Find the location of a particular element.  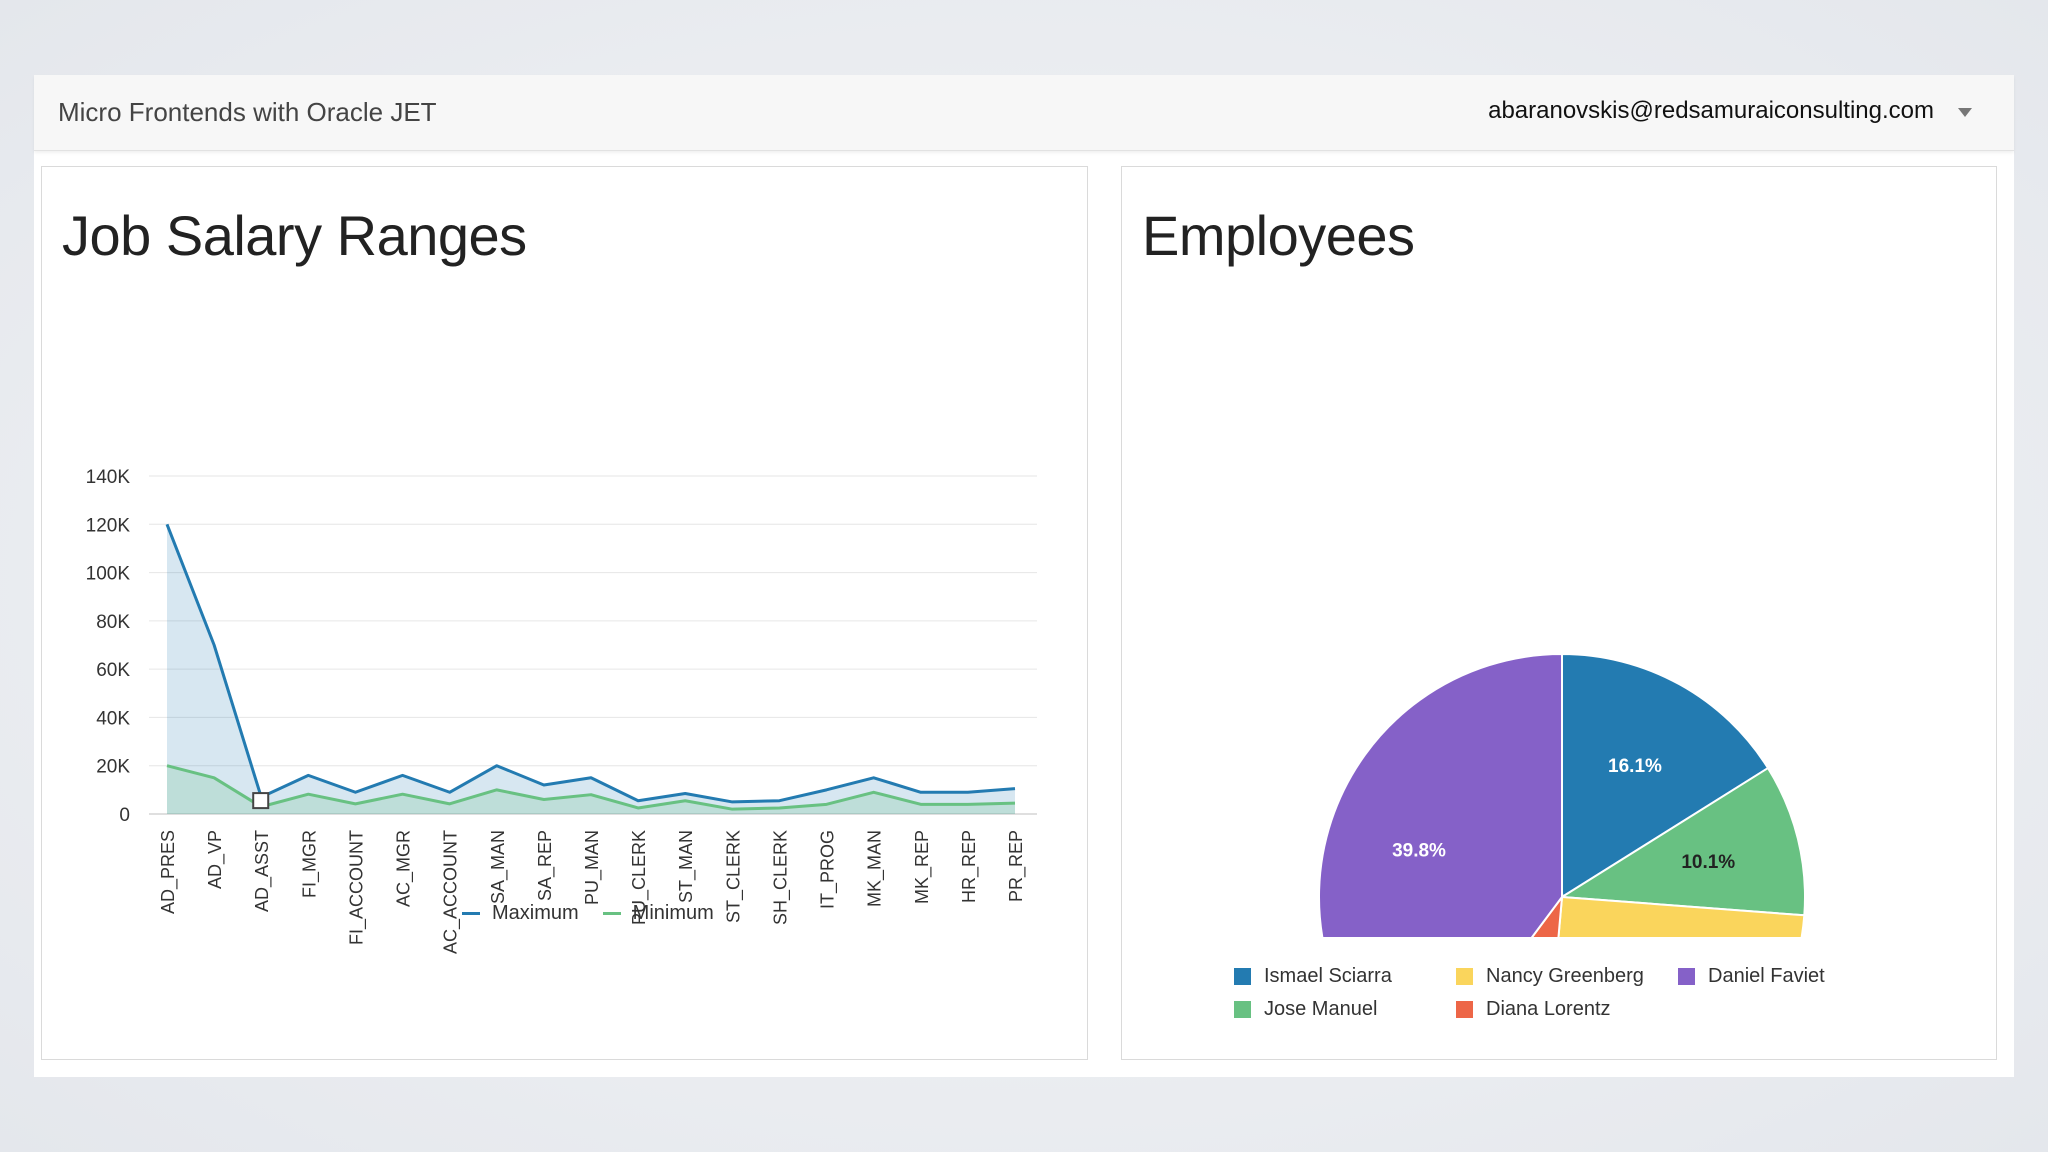

x-tick-label-it-prog: IT_PROG is located at coordinates (828, 869).